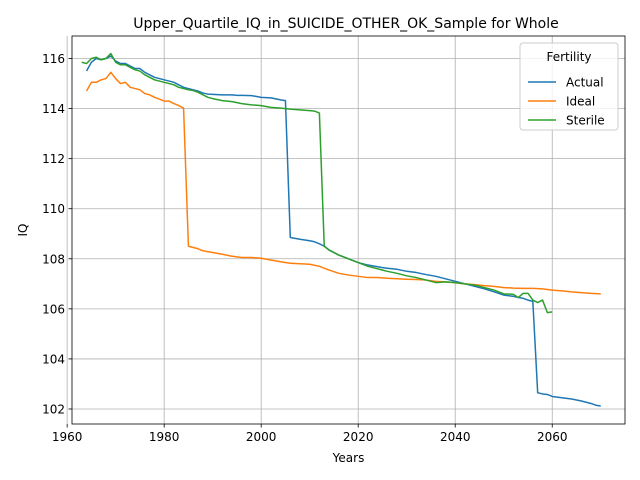 The width and height of the screenshot is (640, 480). Describe the element at coordinates (53, 109) in the screenshot. I see `y-tick-label: 114` at that location.